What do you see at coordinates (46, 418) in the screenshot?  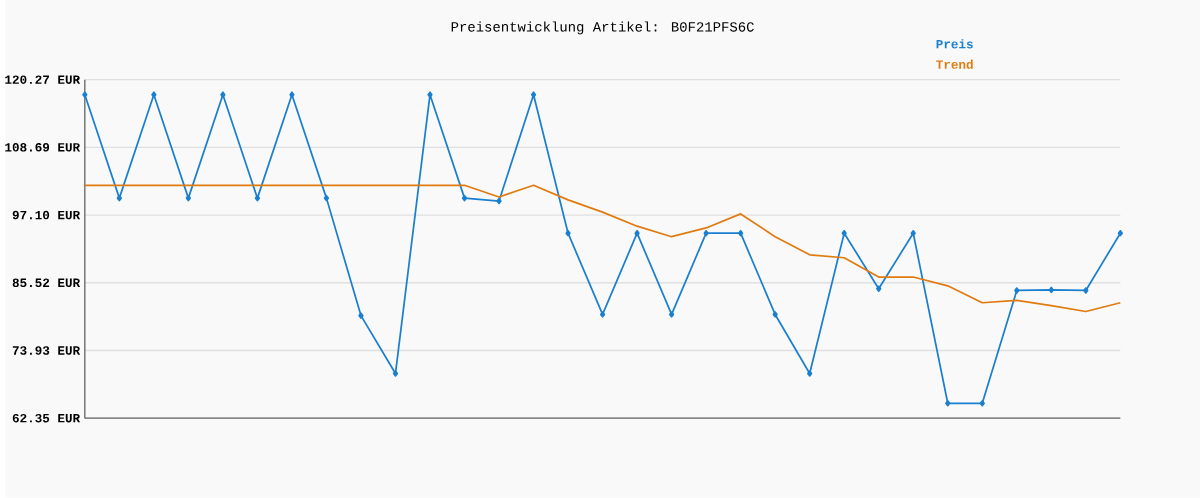 I see `y-tick-label: 62.35 EUR` at bounding box center [46, 418].